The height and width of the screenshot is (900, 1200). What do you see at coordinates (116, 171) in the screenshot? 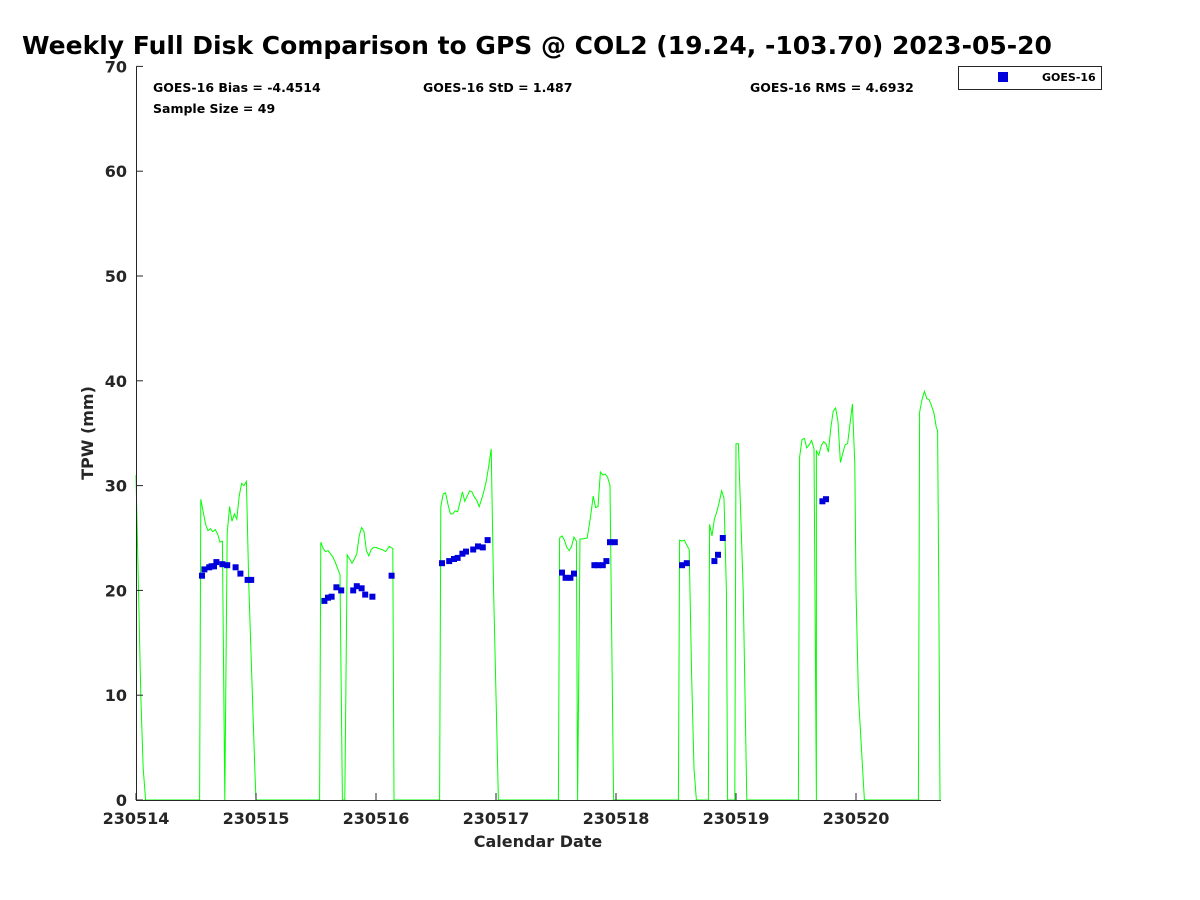
I see `y-tick-label: 60` at bounding box center [116, 171].